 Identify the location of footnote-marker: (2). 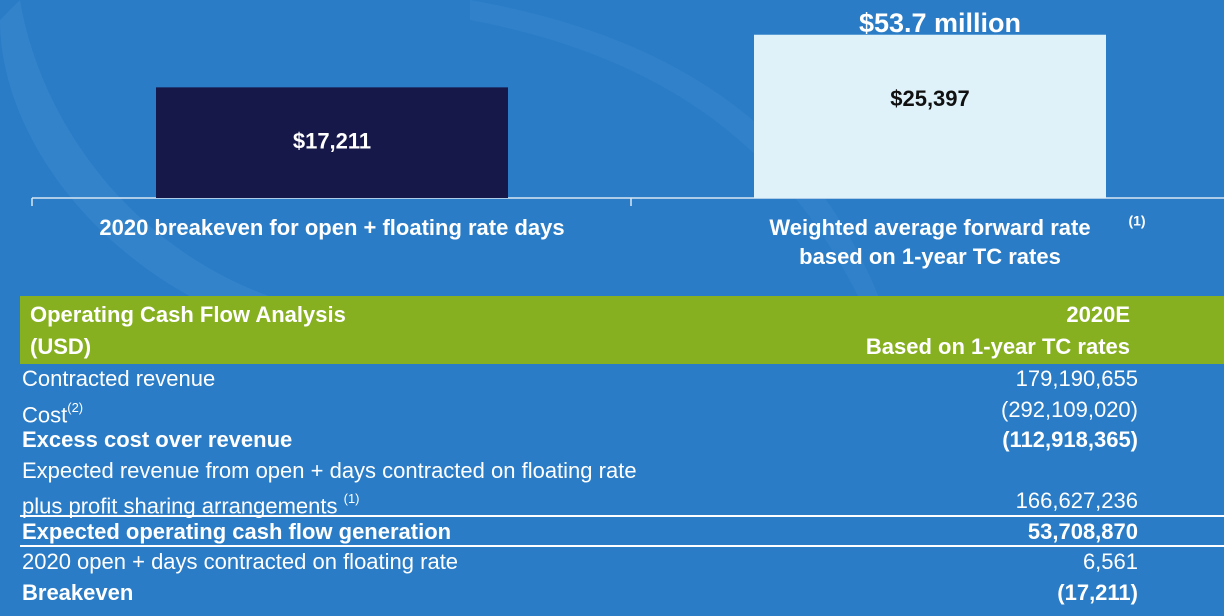
(75, 407).